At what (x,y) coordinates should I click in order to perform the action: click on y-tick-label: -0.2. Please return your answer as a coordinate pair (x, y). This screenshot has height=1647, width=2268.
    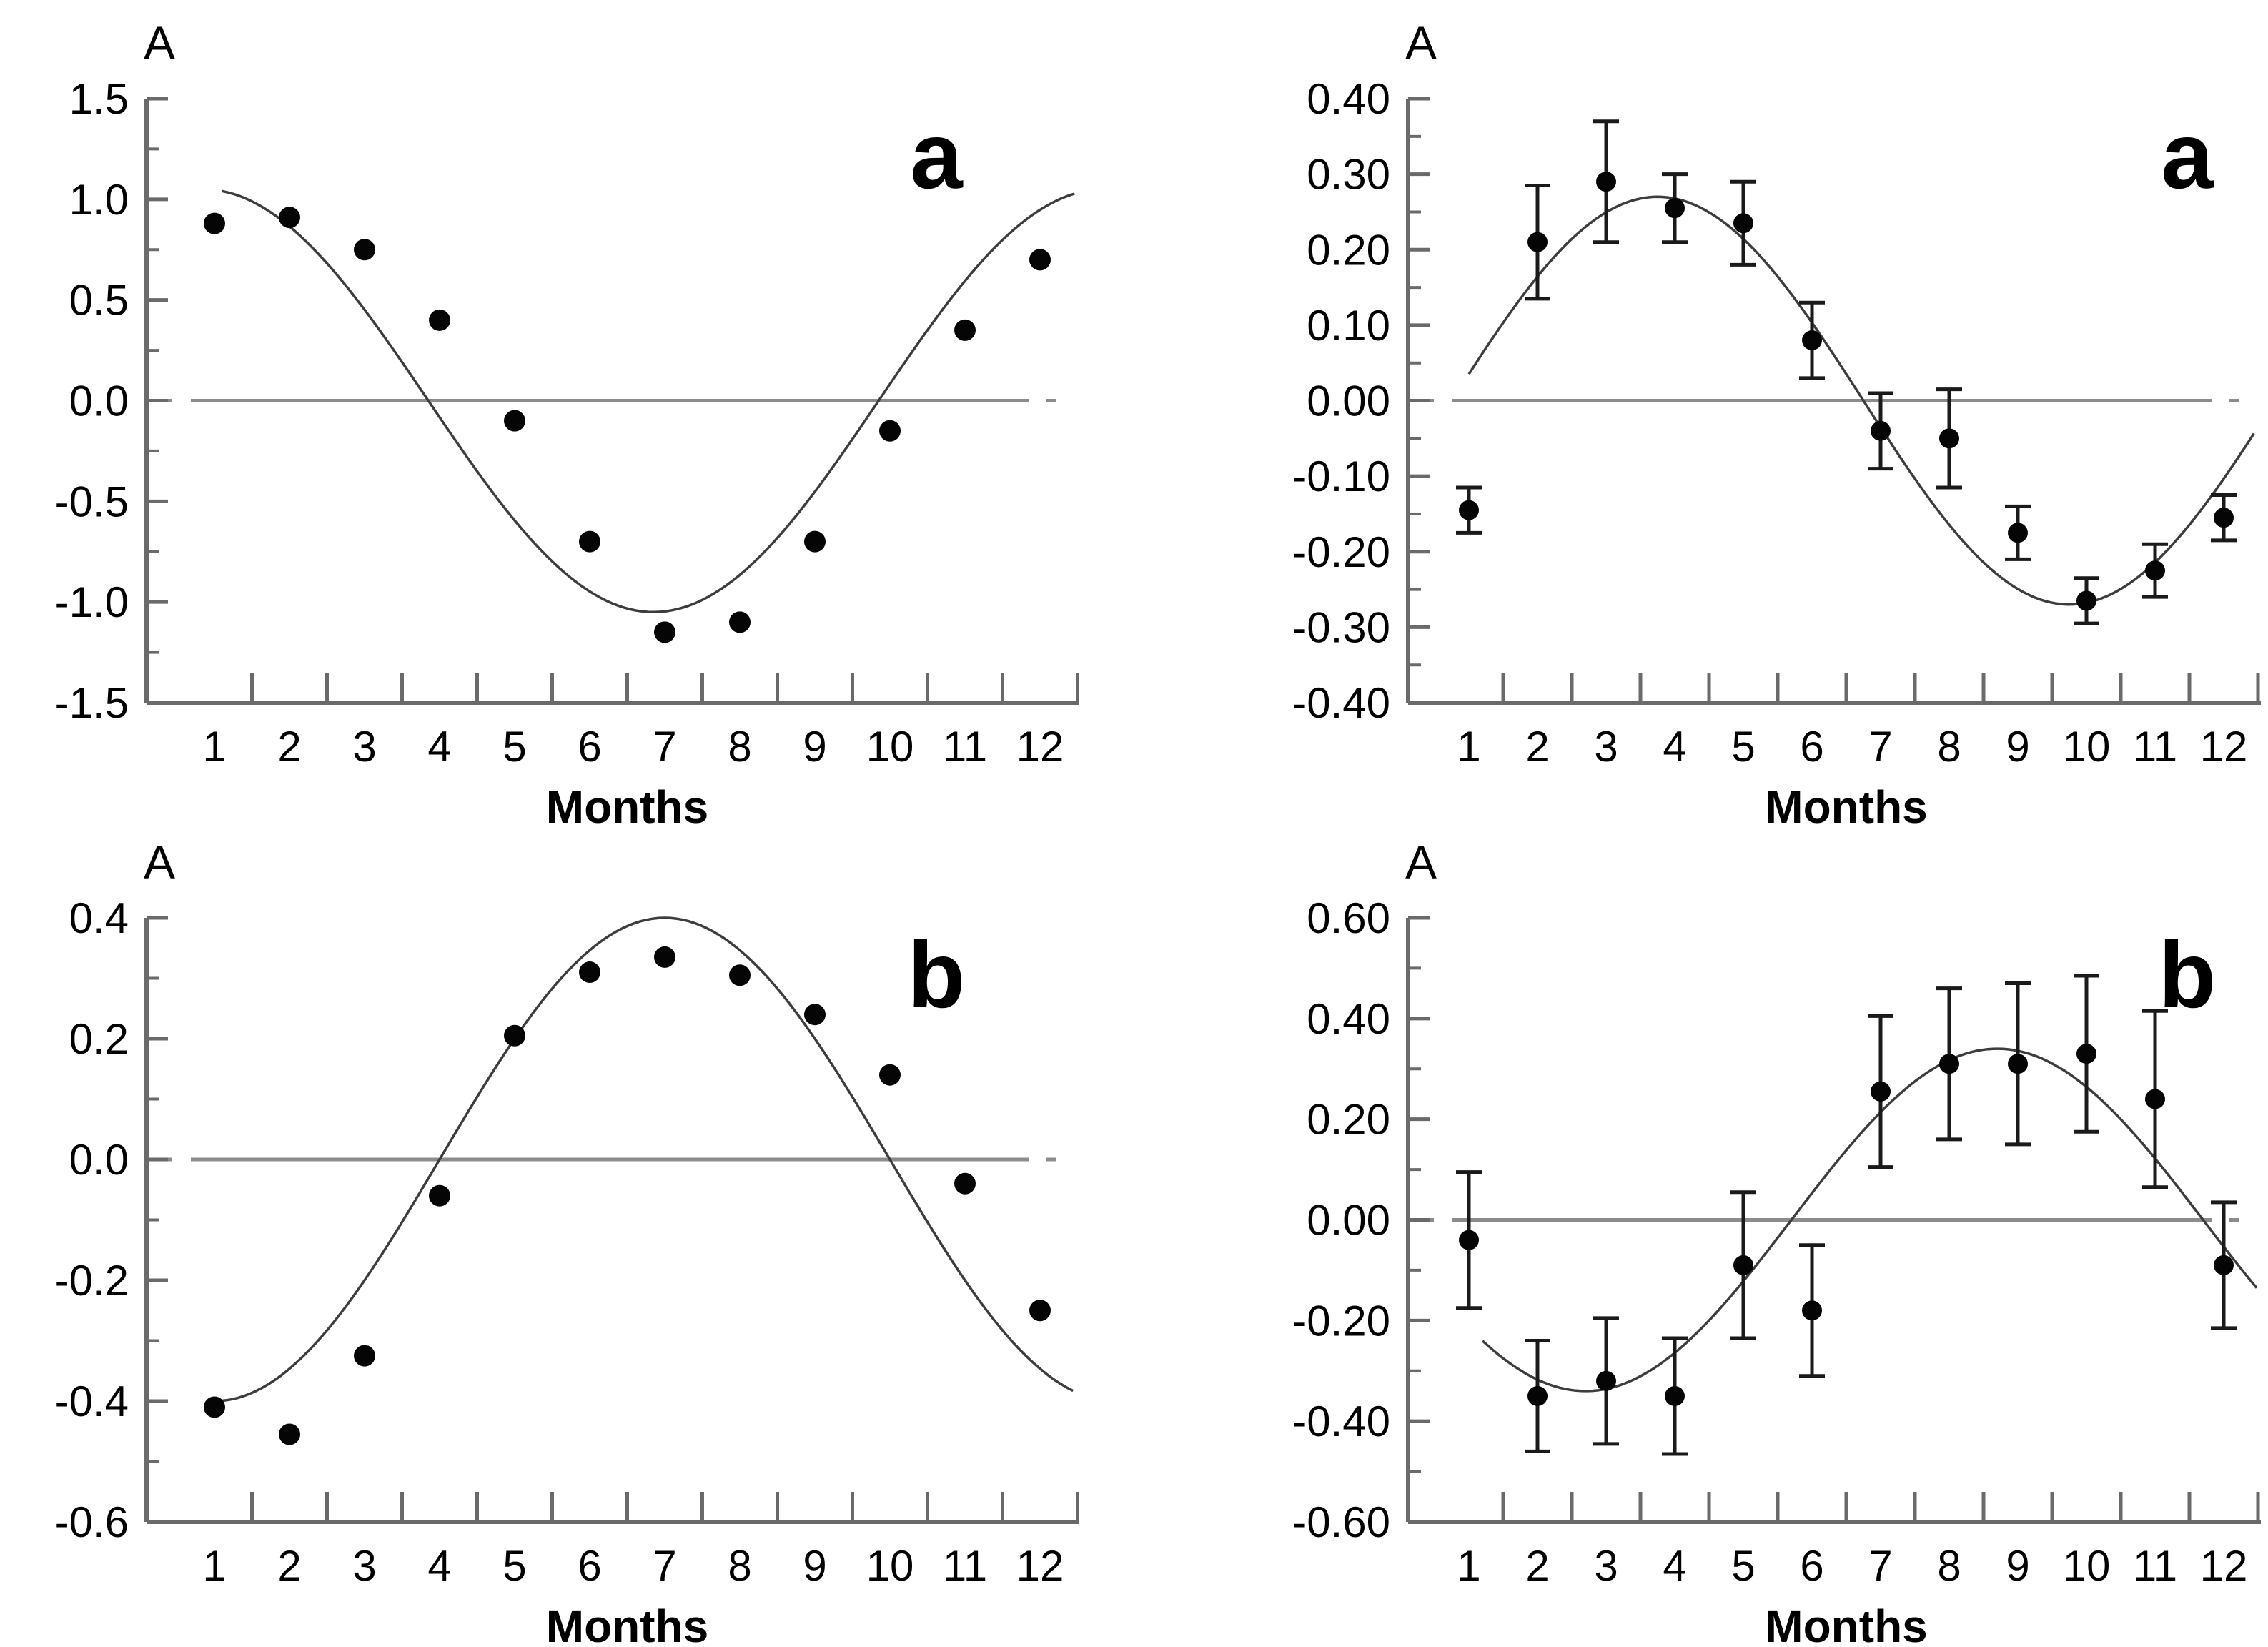
    Looking at the image, I should click on (92, 1281).